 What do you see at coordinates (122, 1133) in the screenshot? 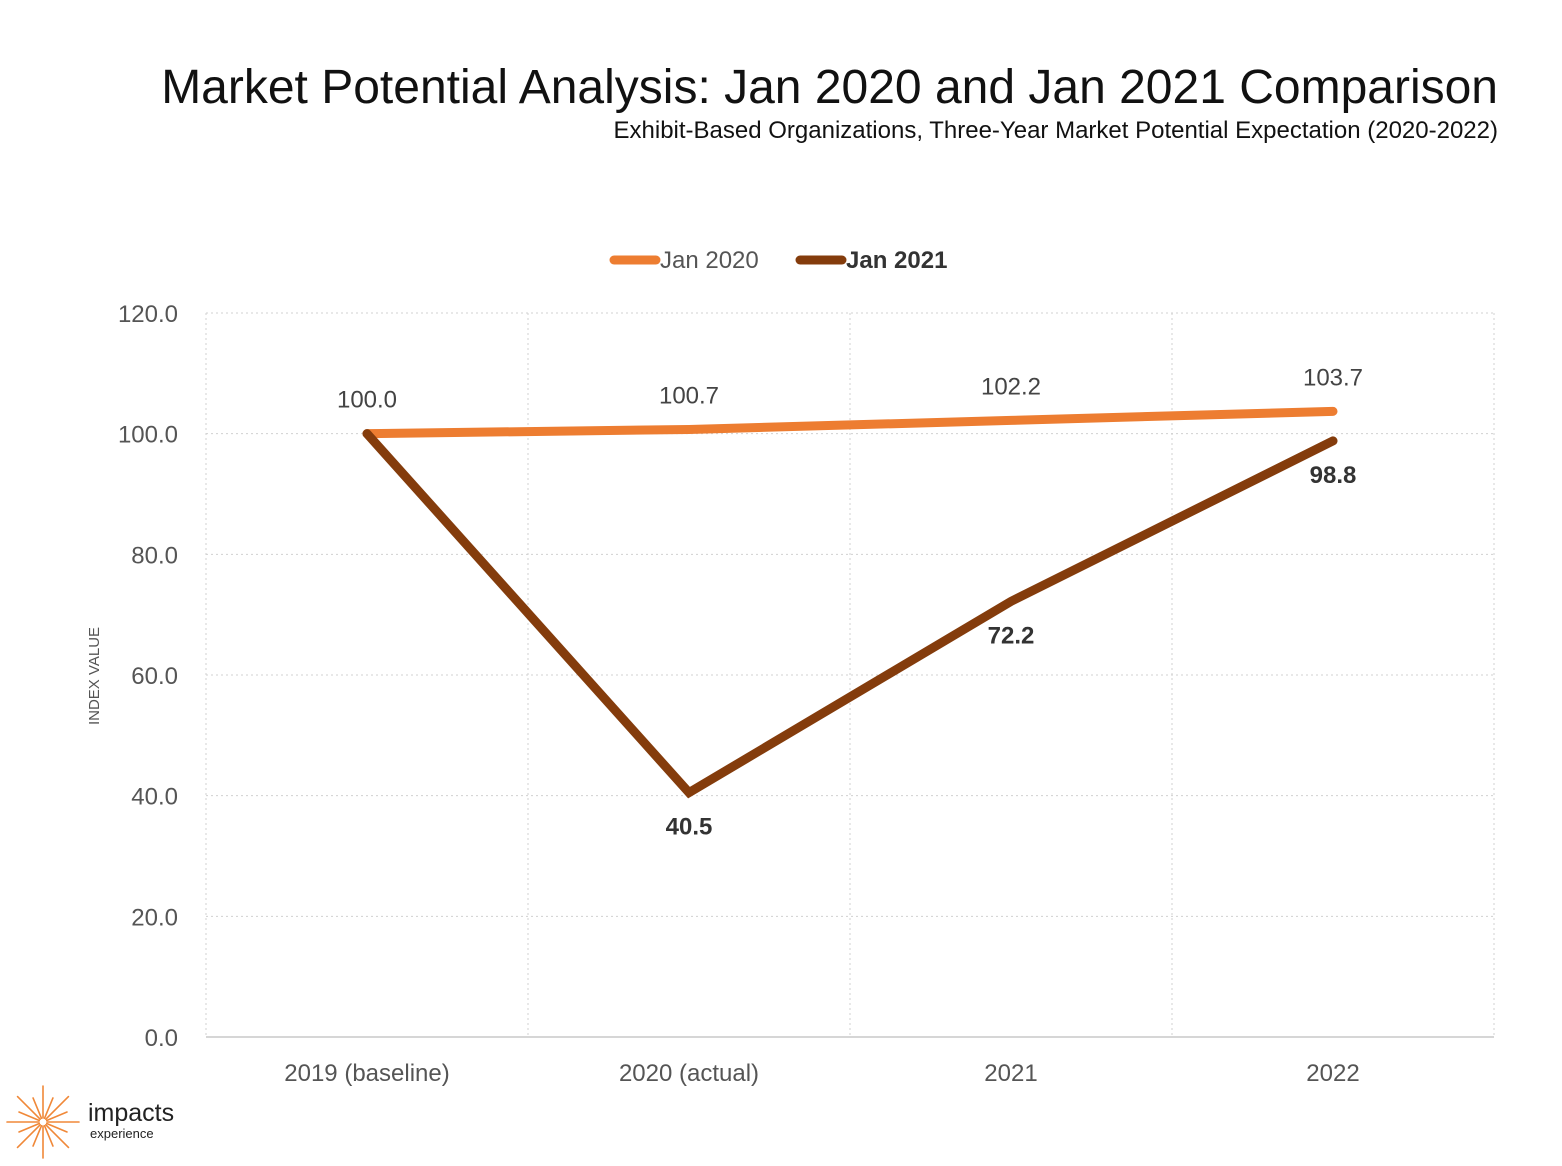
I see `logo-subword: experience` at bounding box center [122, 1133].